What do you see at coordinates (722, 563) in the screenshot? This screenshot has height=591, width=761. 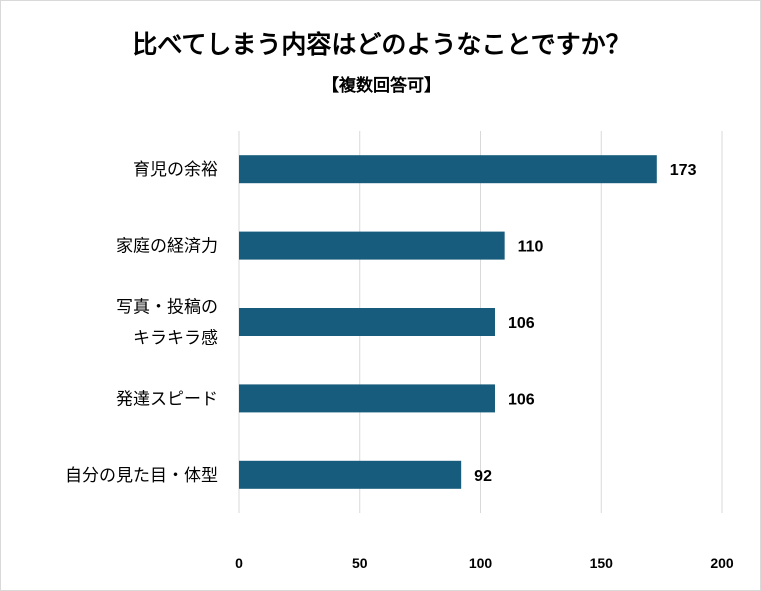 I see `x-tick-label: 200` at bounding box center [722, 563].